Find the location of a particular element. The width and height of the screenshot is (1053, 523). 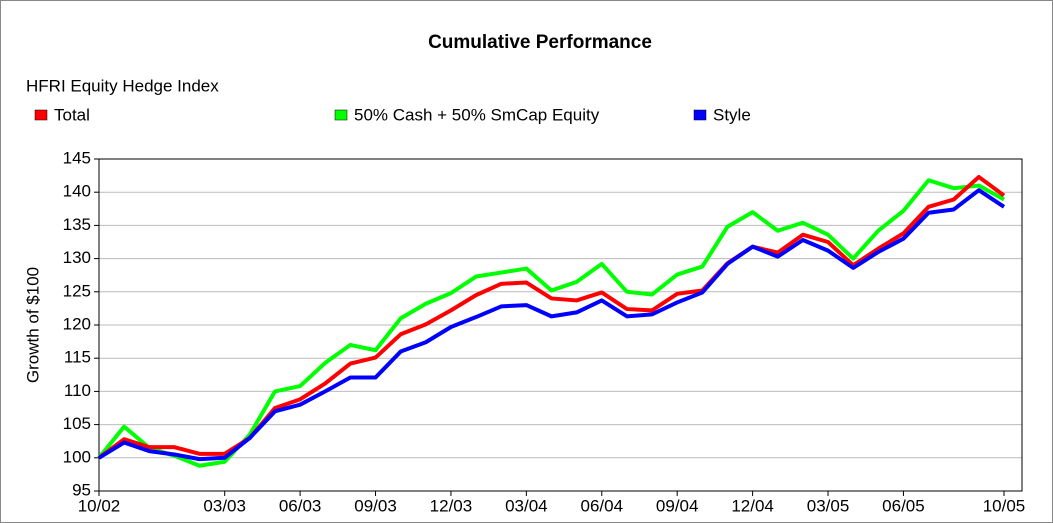

x-tick-label: 10/05 is located at coordinates (1004, 505).